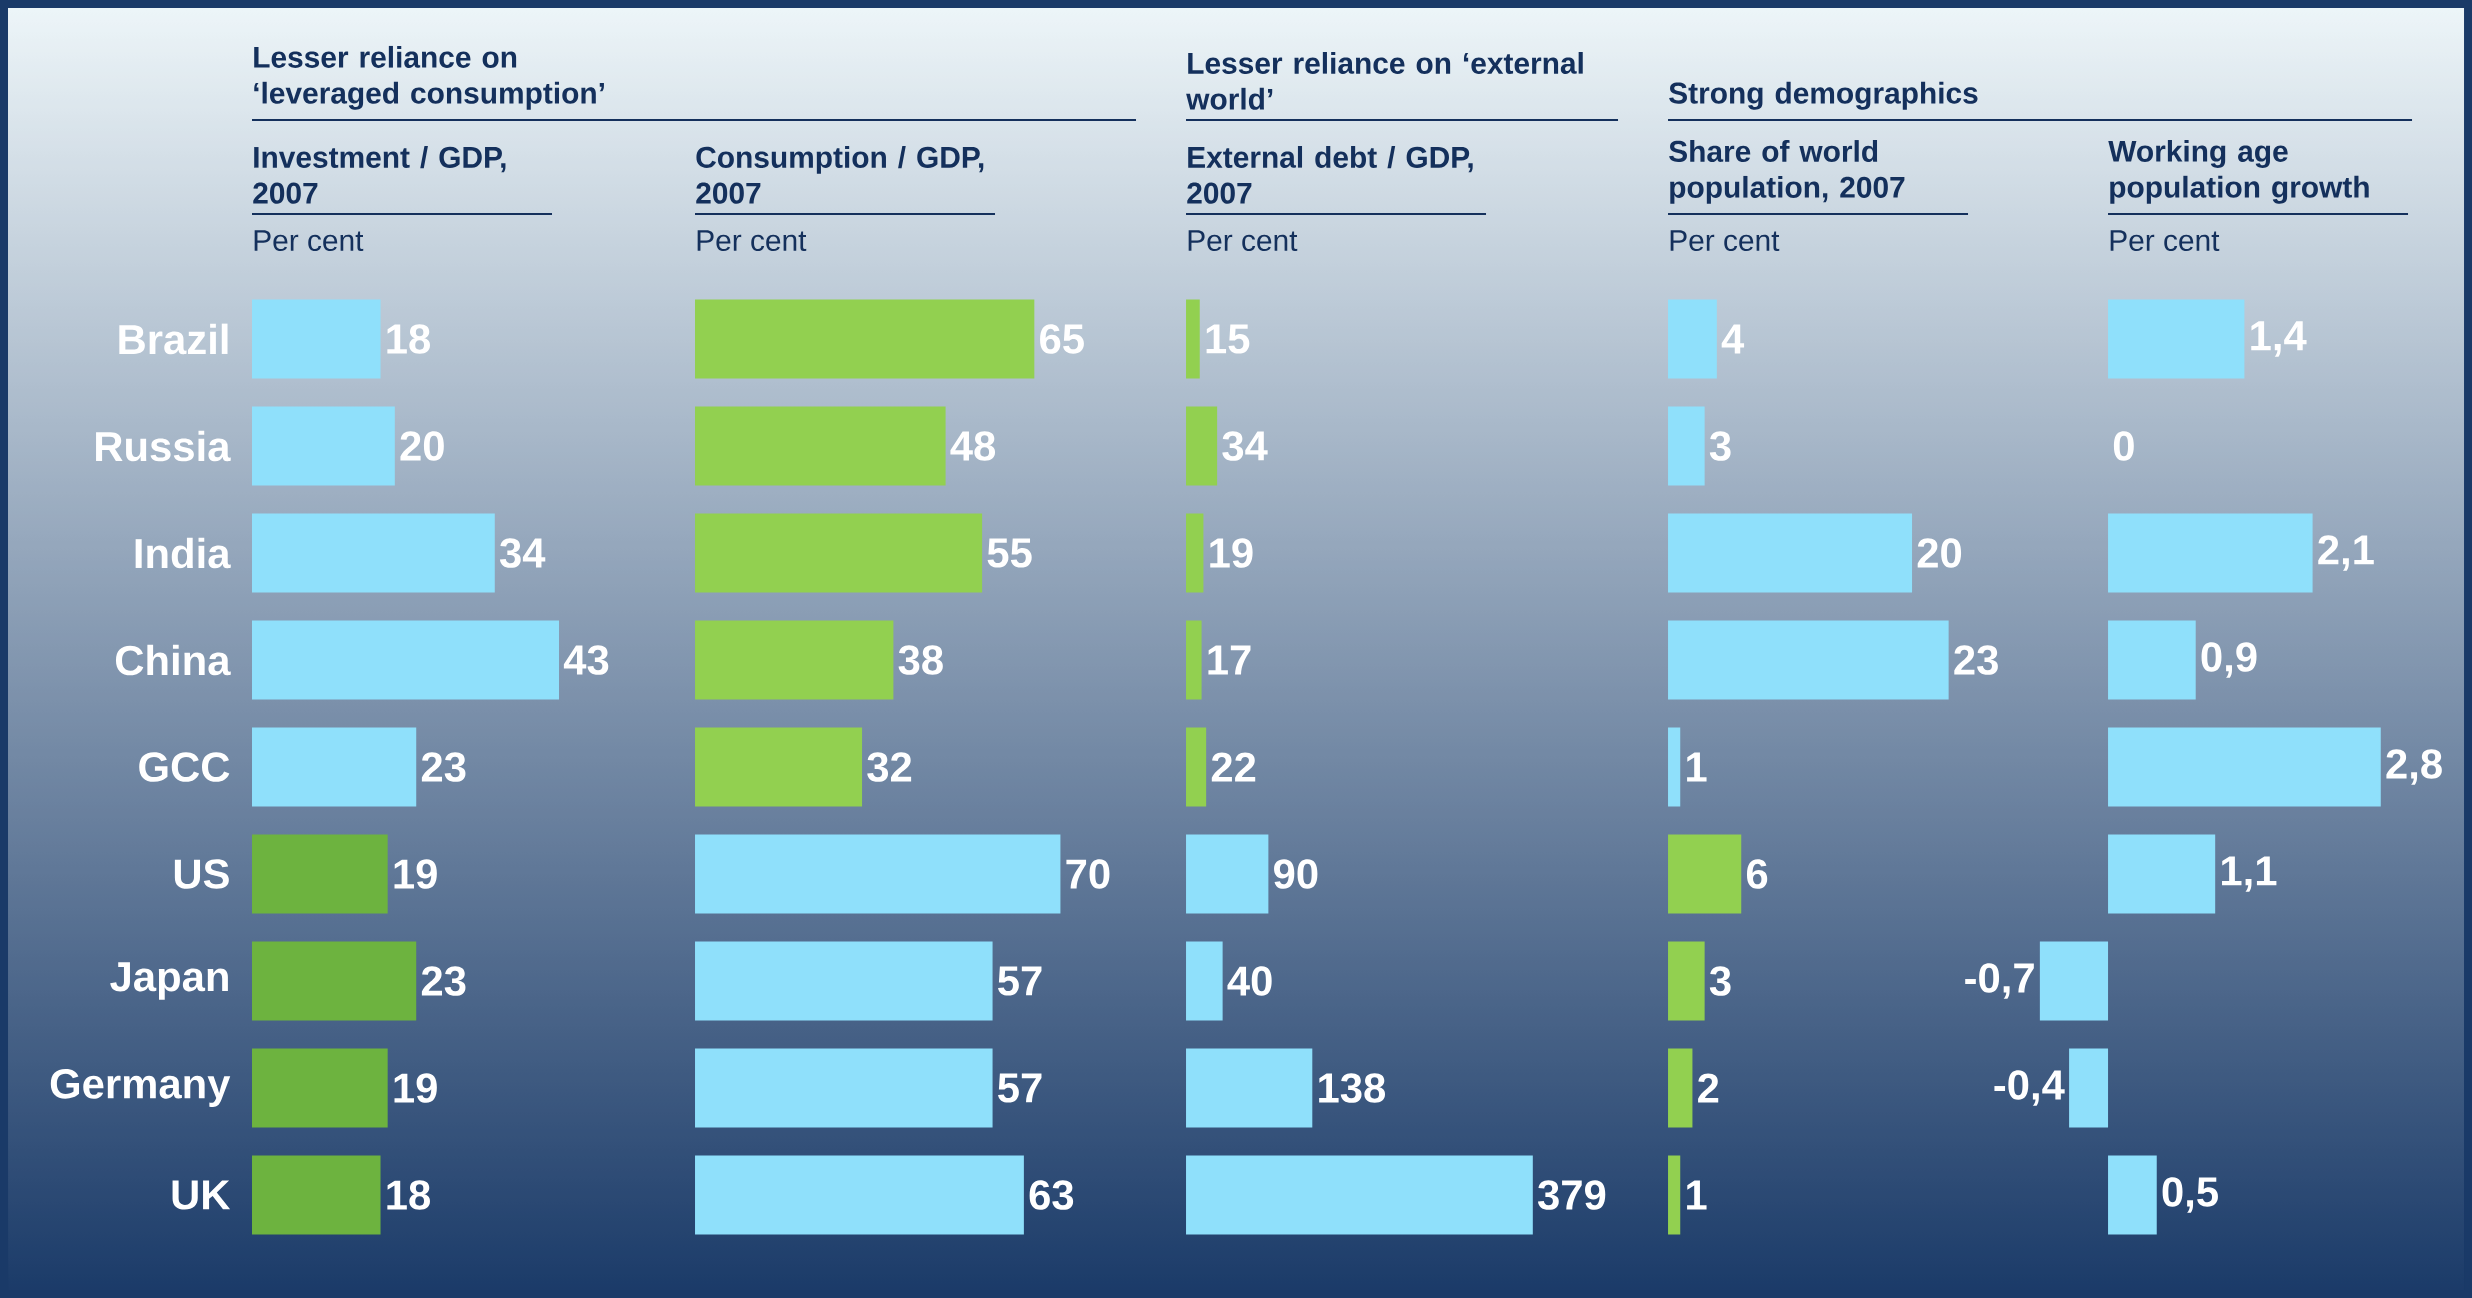  I want to click on data-label: 0,9, so click(2229, 660).